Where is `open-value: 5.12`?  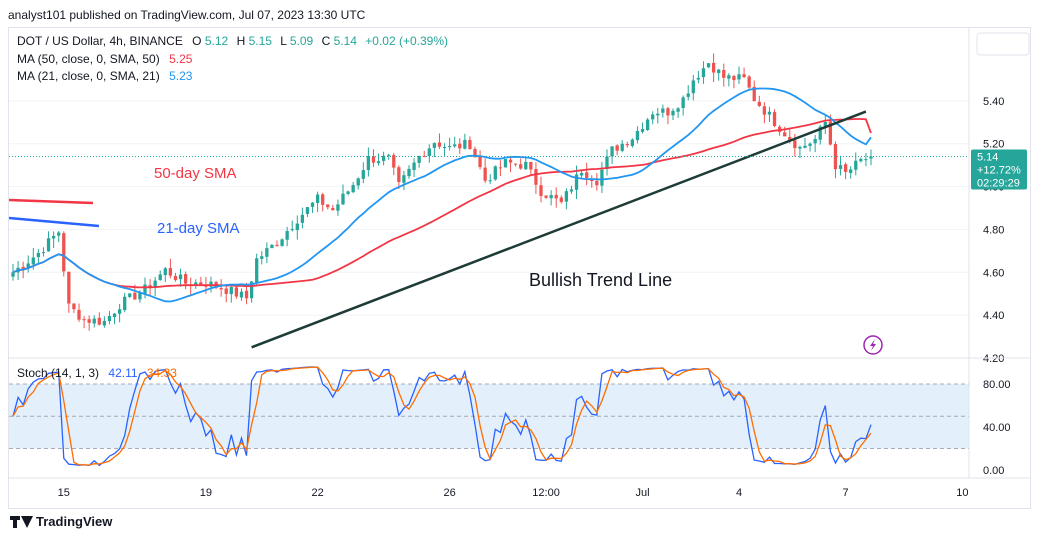 open-value: 5.12 is located at coordinates (217, 41).